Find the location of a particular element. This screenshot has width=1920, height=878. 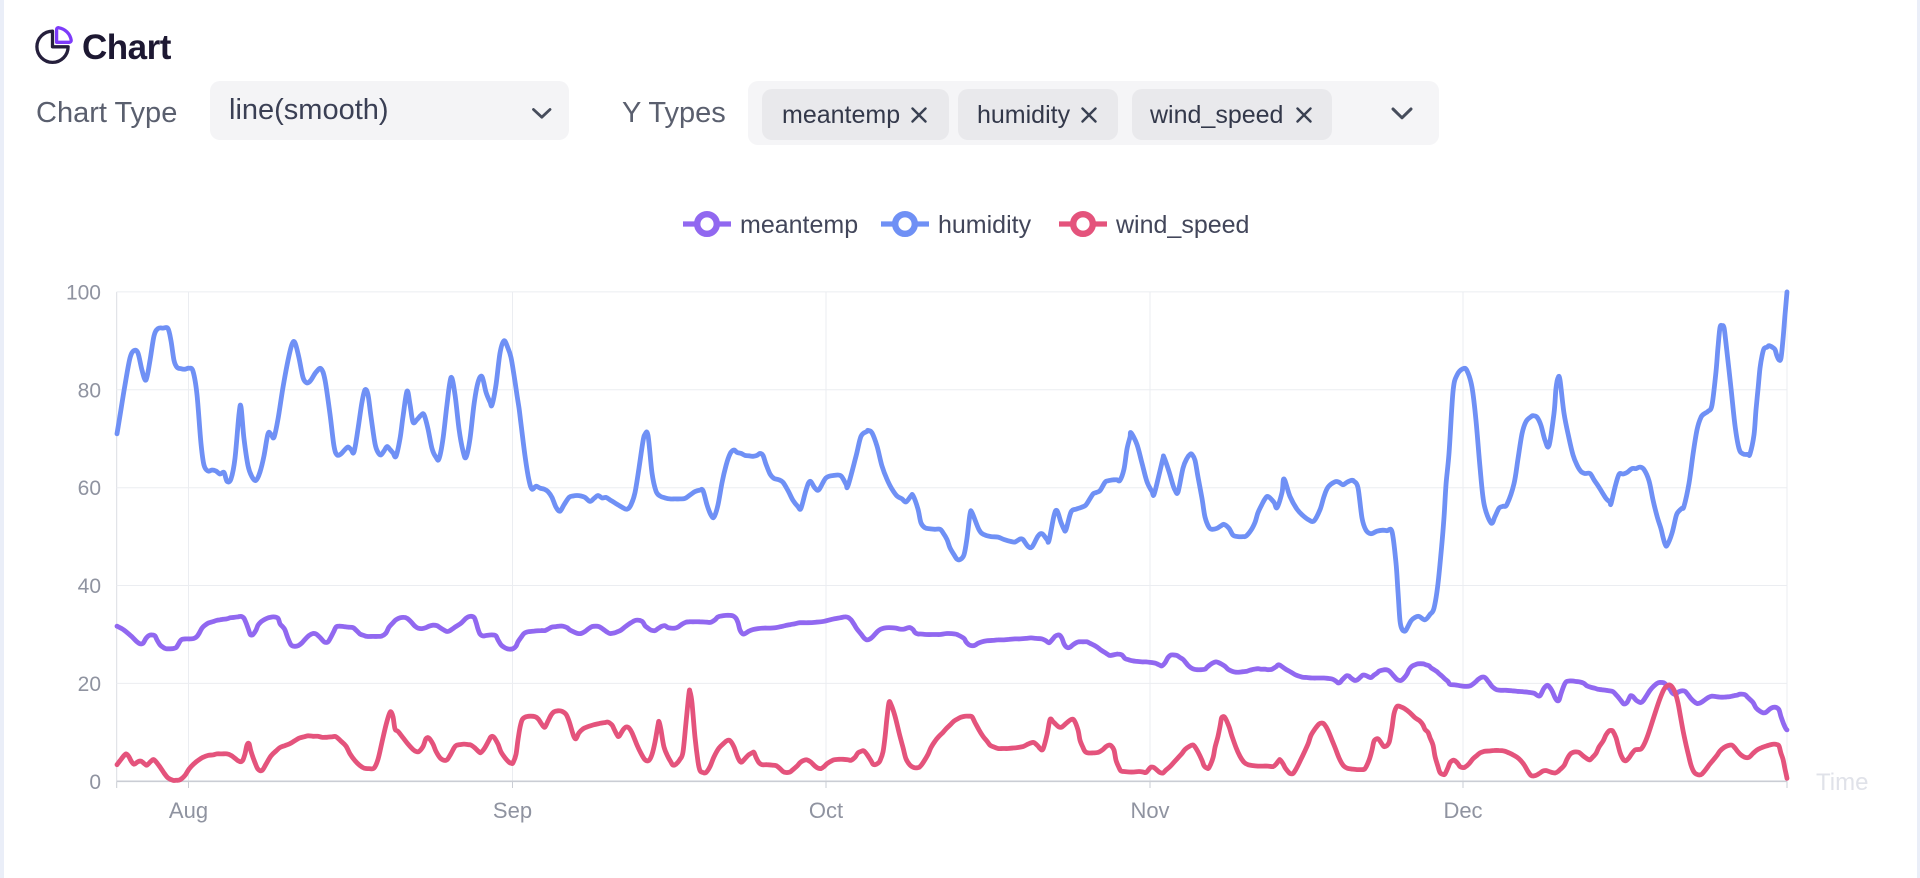

svg-text: Sep is located at coordinates (512, 810).